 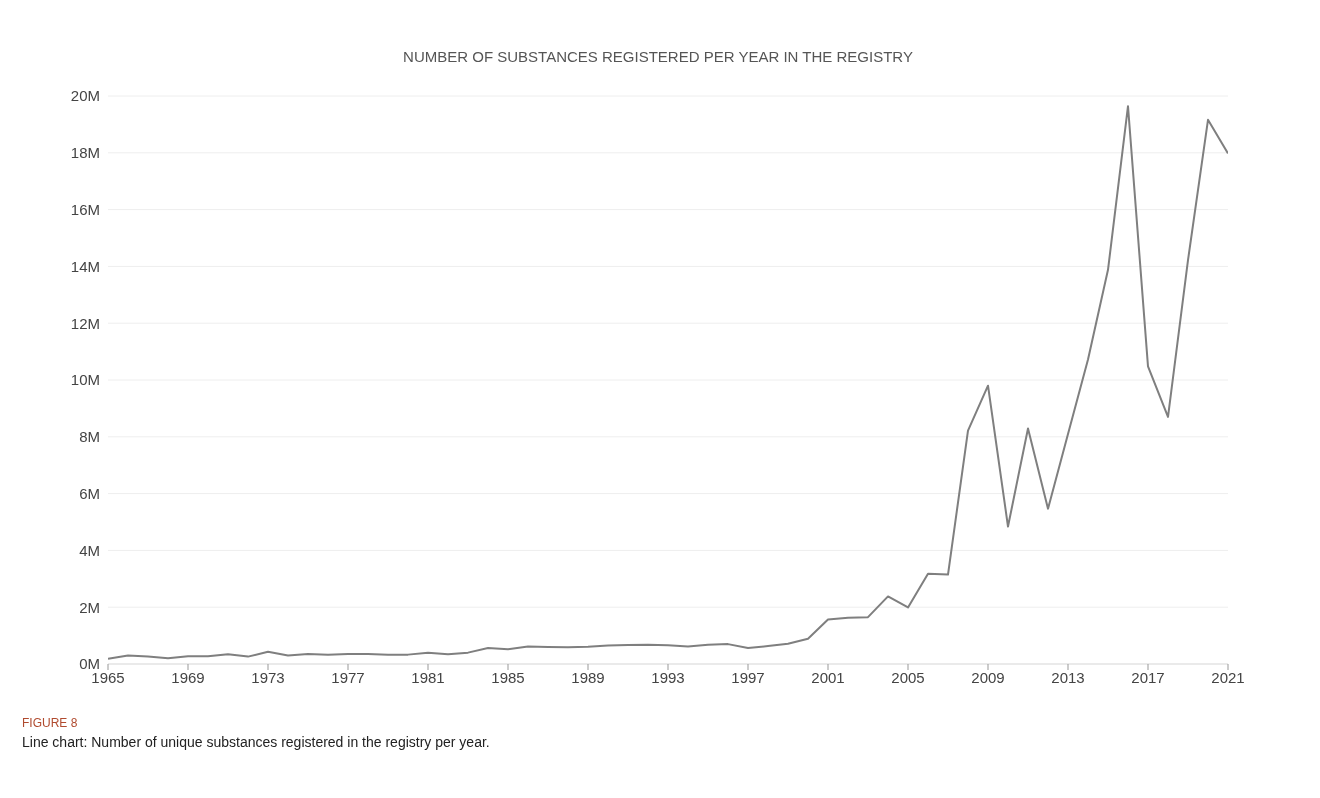 What do you see at coordinates (85, 380) in the screenshot?
I see `y-tick-label: 10M` at bounding box center [85, 380].